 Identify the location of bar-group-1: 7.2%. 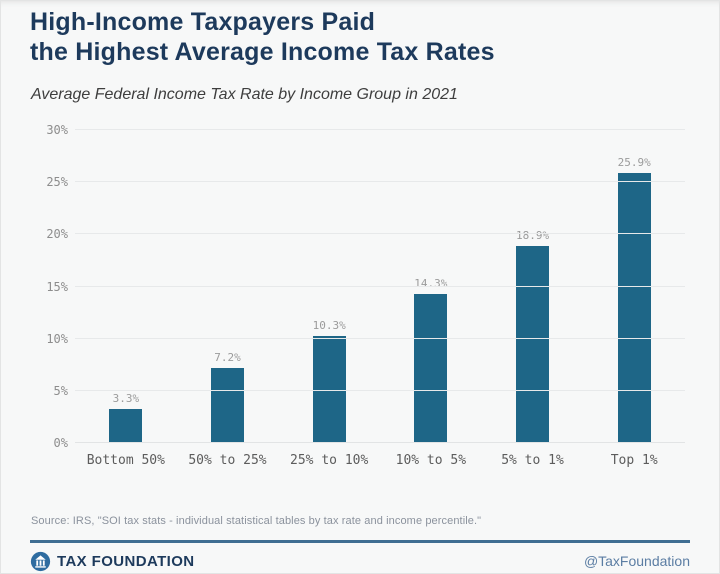
(228, 286).